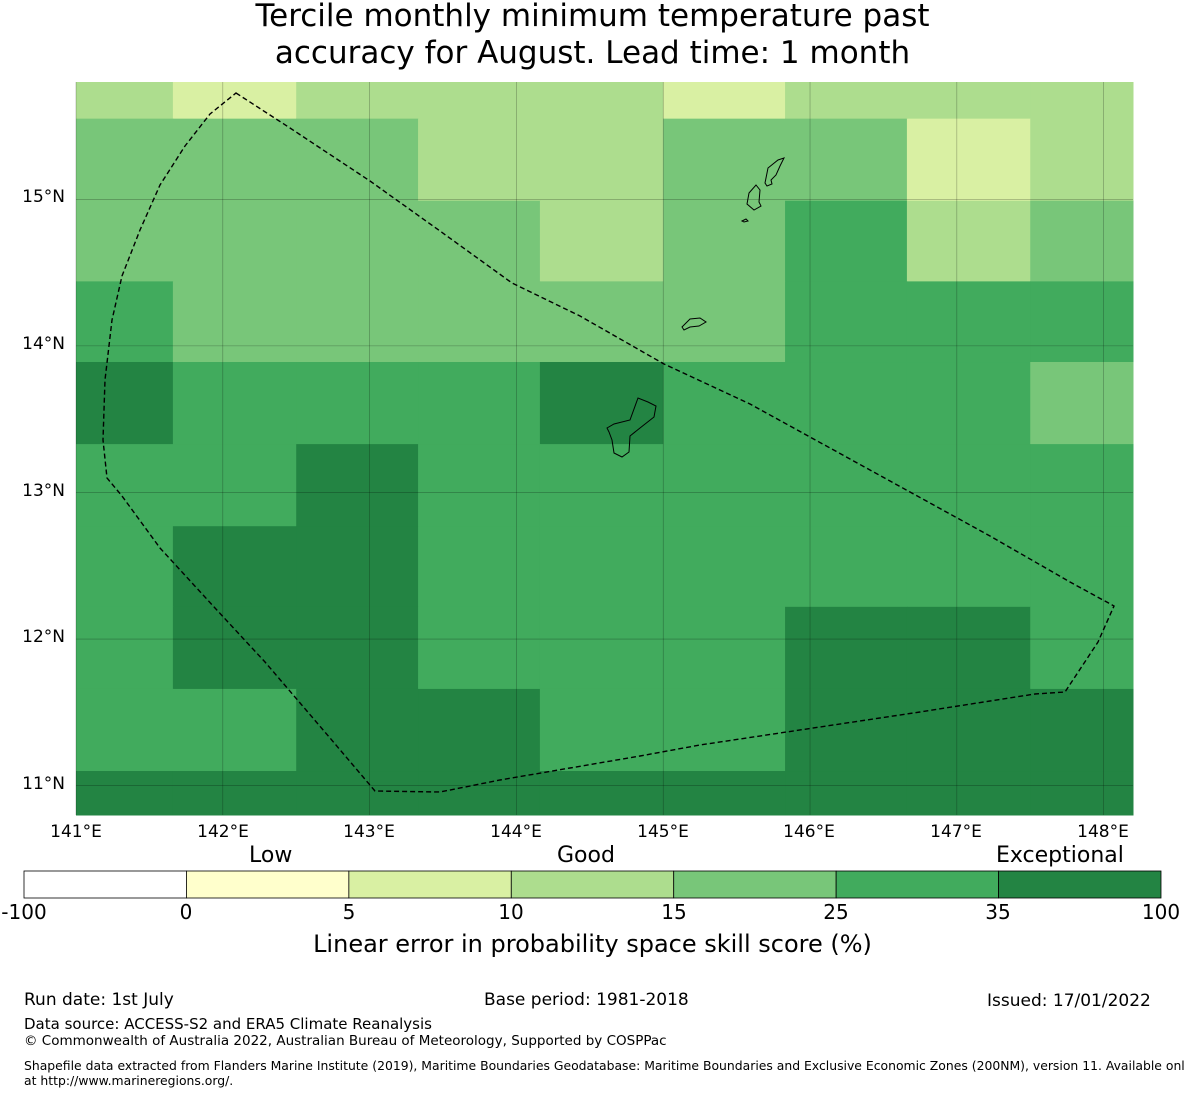  Describe the element at coordinates (663, 832) in the screenshot. I see `lon-label: 145°E` at that location.